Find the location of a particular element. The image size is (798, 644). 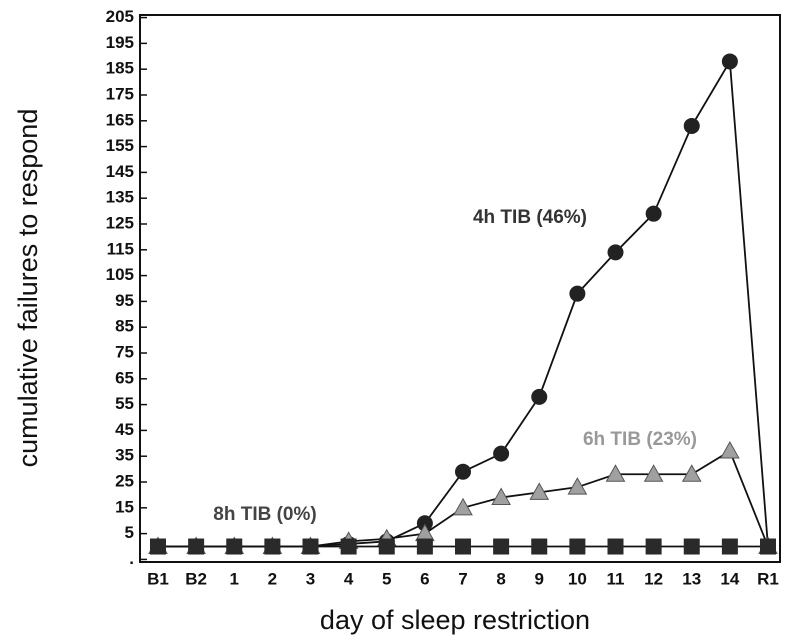

y-tick-label: 135 is located at coordinates (120, 197).